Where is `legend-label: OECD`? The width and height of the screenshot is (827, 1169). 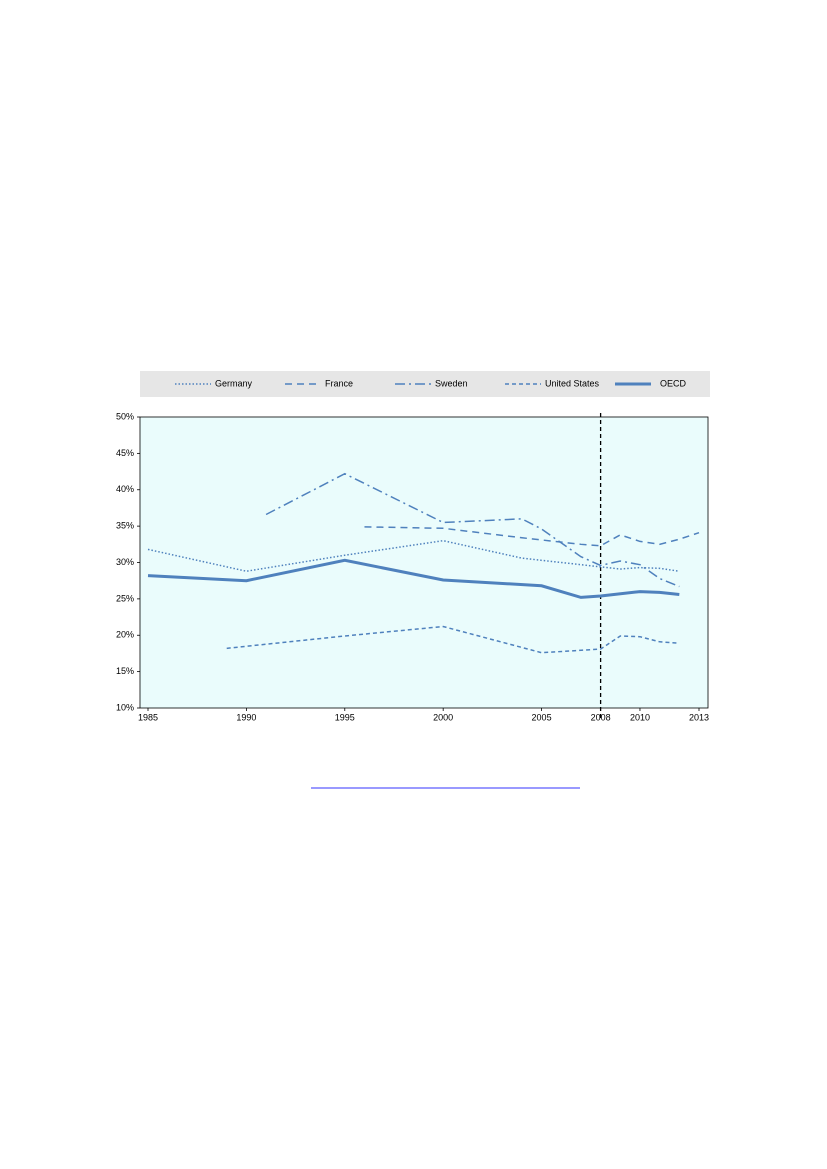
legend-label: OECD is located at coordinates (673, 383).